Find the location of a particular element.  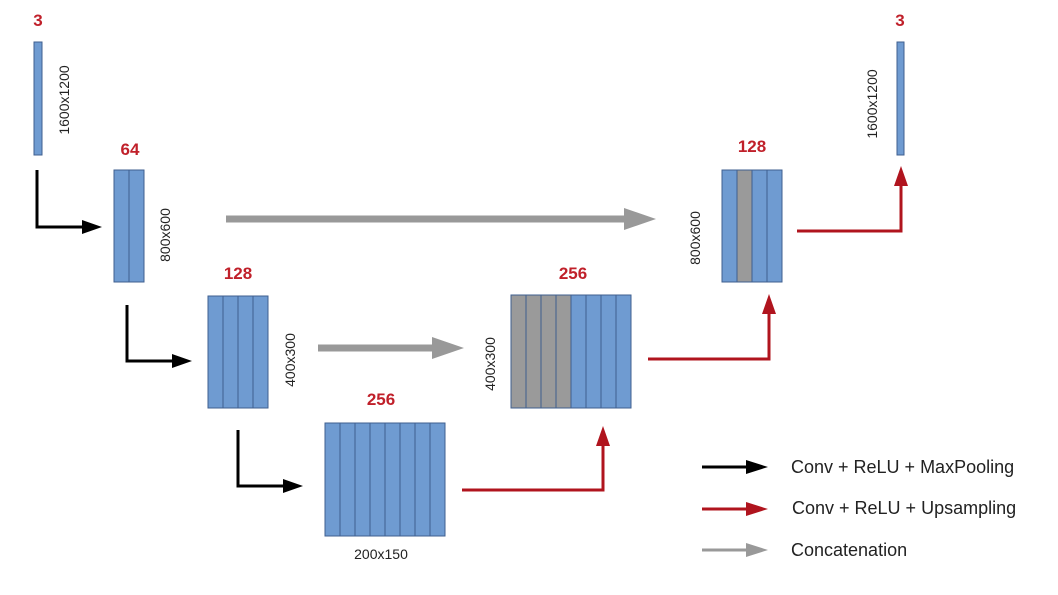

legend-arrow-icon-gray is located at coordinates (757, 550).